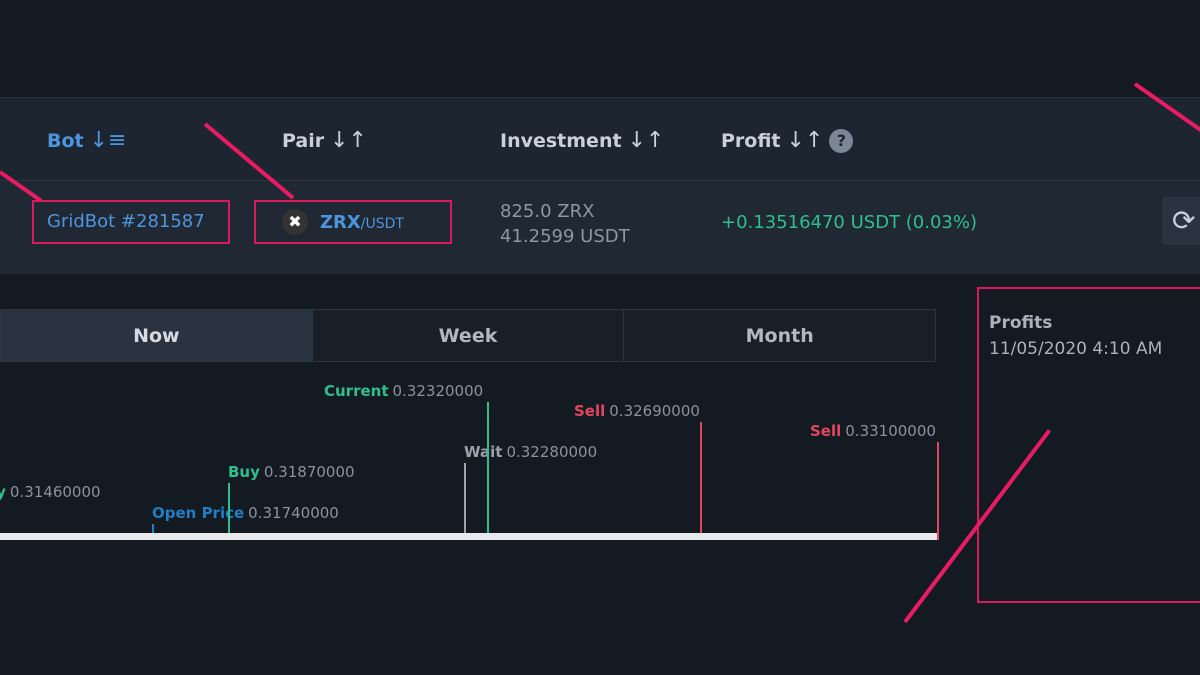 This screenshot has height=675, width=1200. I want to click on level-label: Current 0.32320000, so click(403, 391).